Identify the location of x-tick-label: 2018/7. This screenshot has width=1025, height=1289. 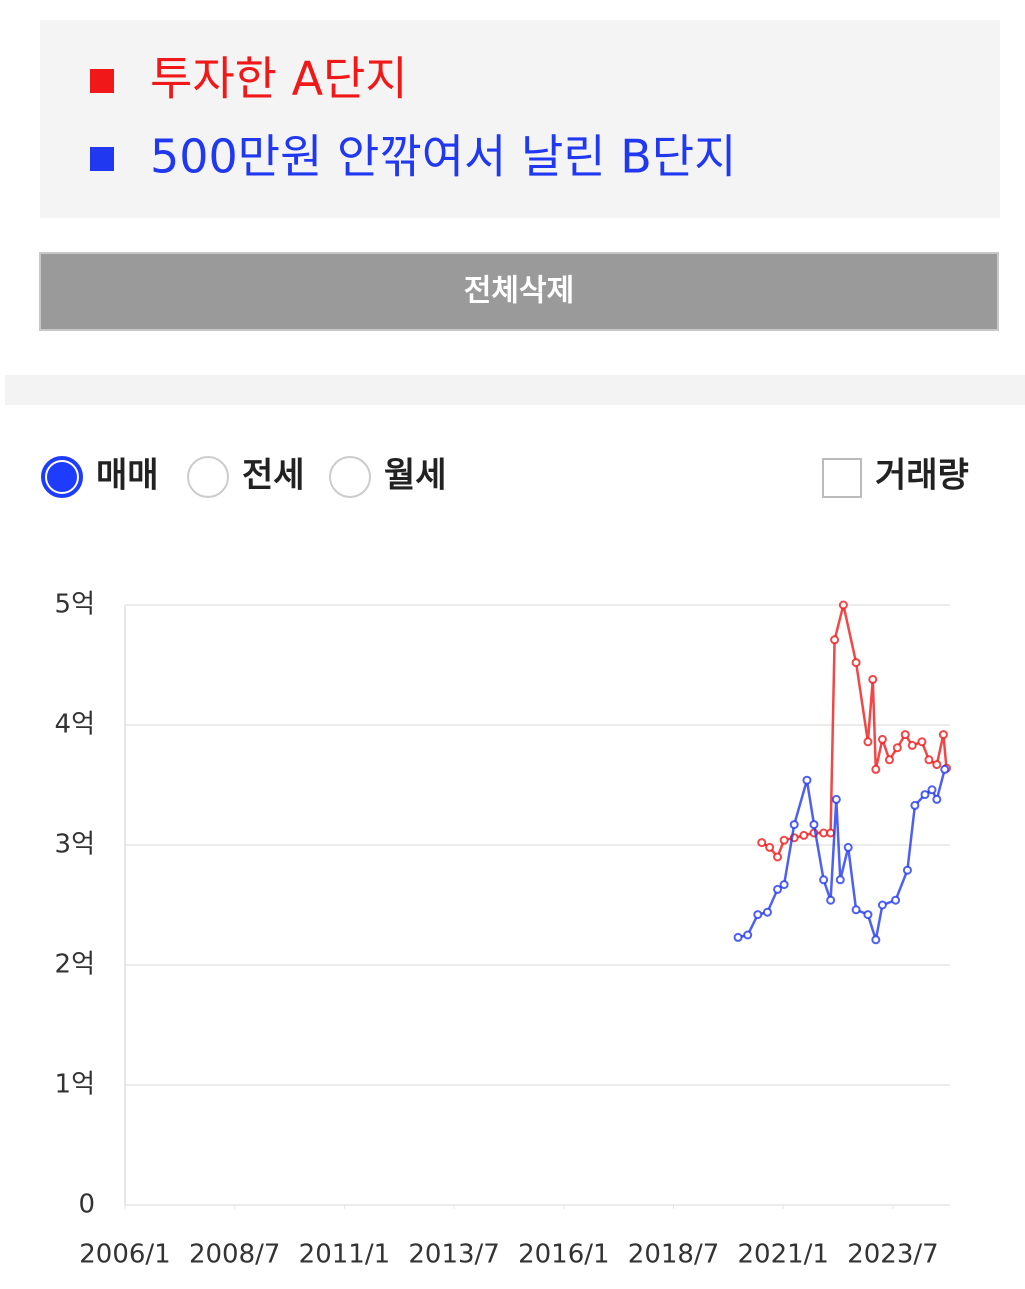
(673, 1255).